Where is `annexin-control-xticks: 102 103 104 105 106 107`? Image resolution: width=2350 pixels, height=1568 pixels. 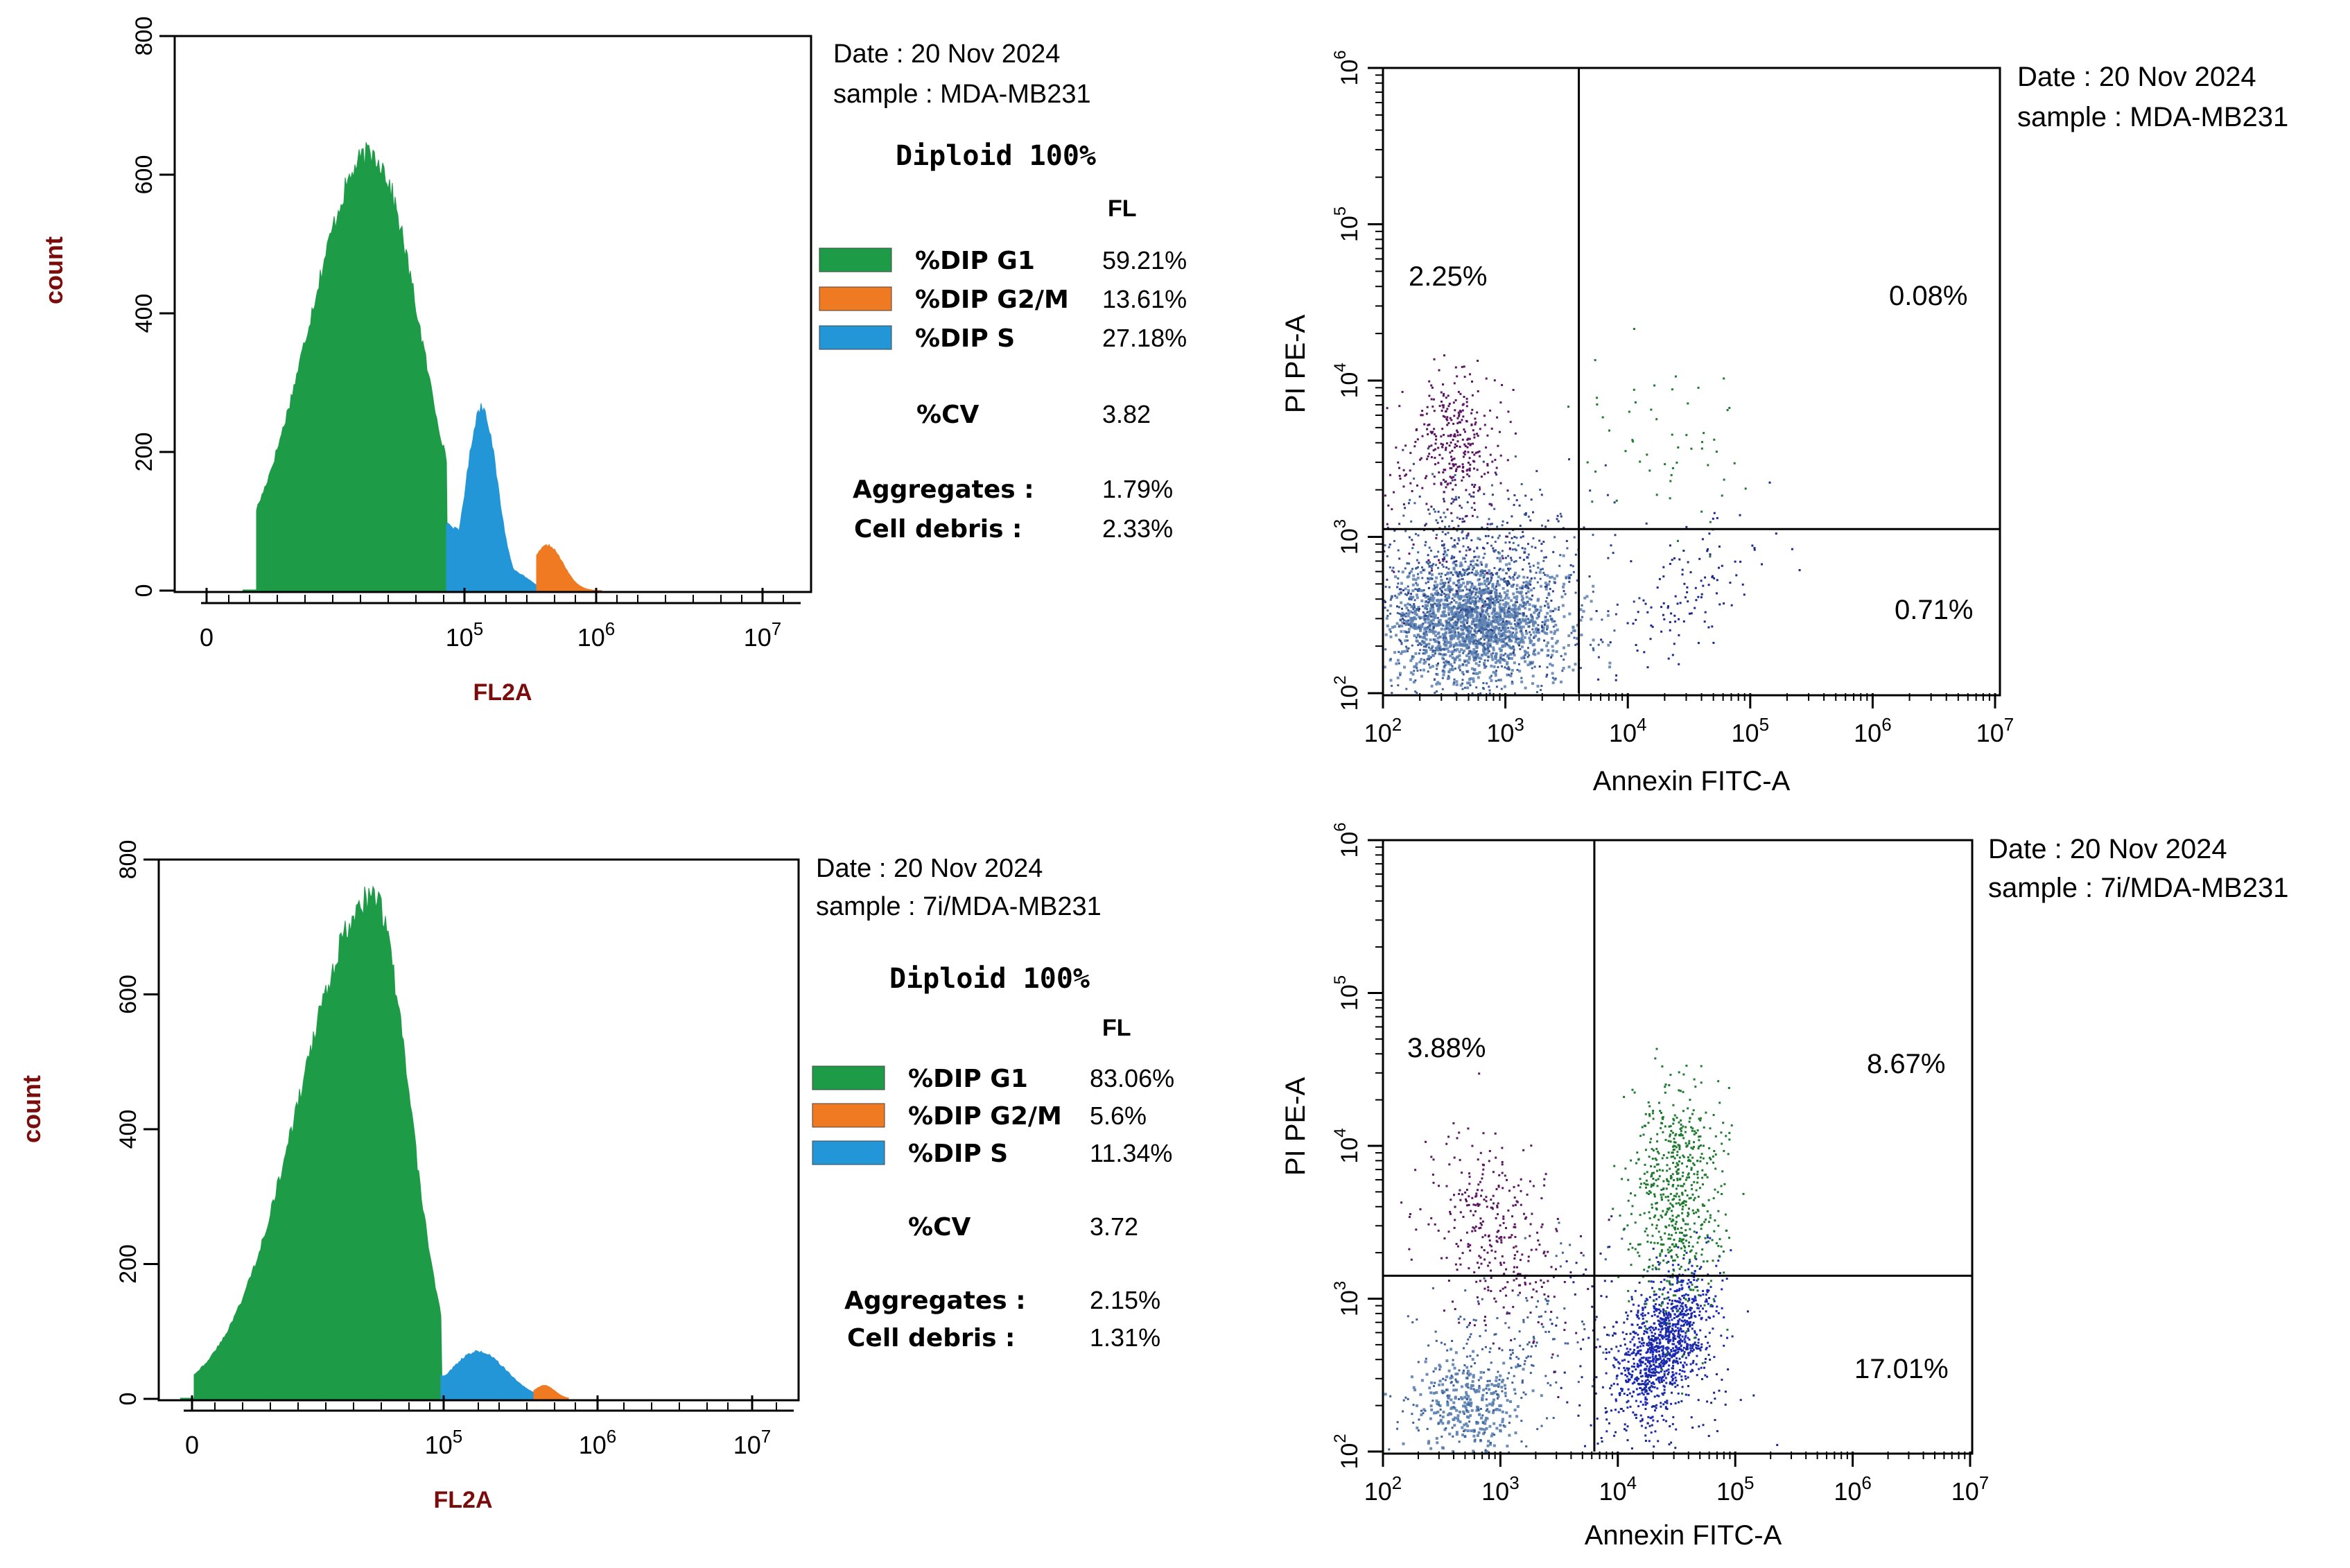 annexin-control-xticks: 102 103 104 105 106 107 is located at coordinates (1689, 720).